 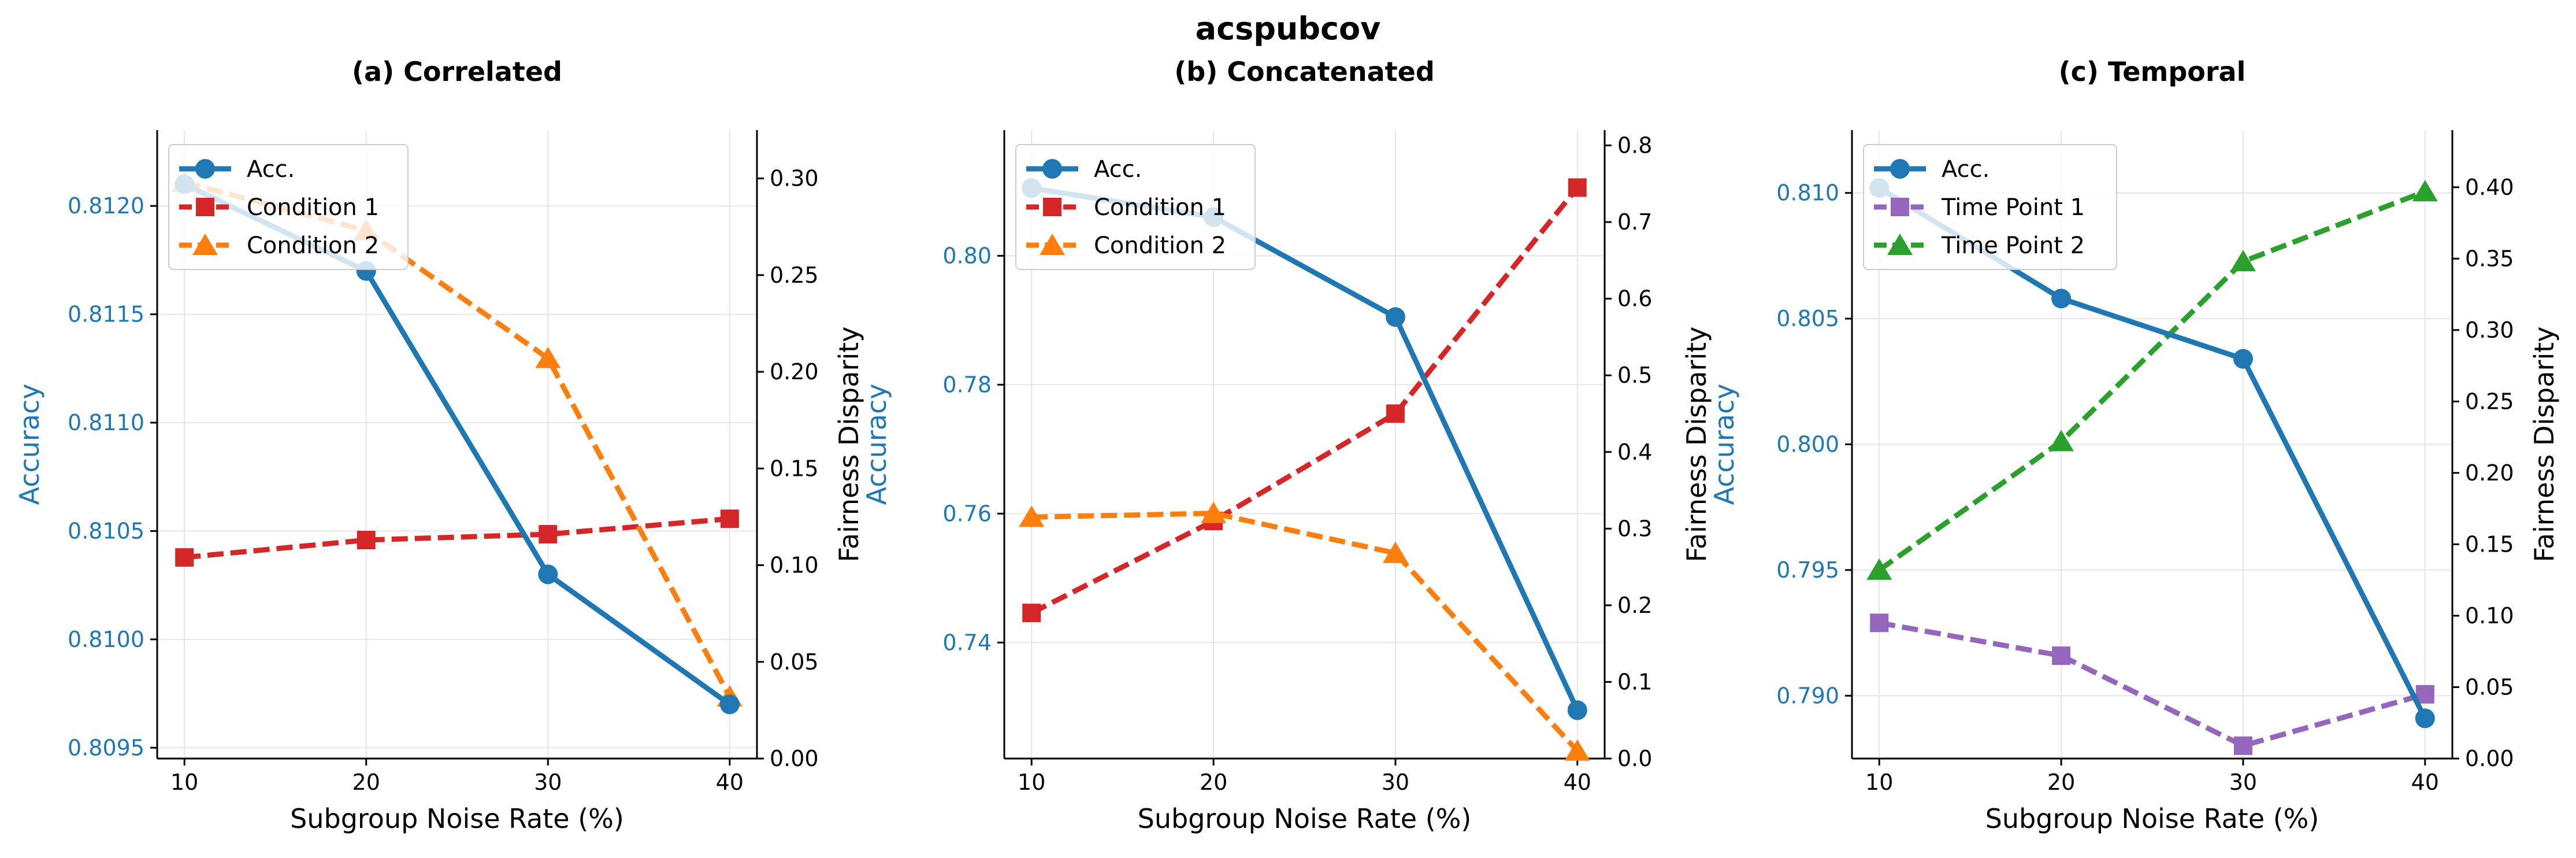 I want to click on y-right-tick-label: 0.30, so click(x=2489, y=330).